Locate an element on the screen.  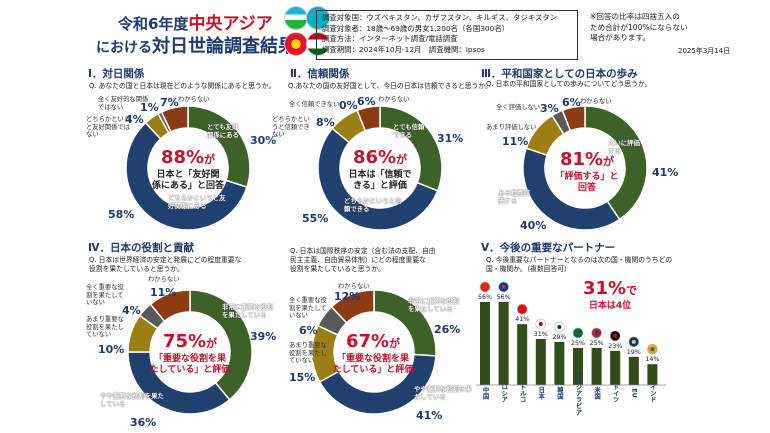
d3-pct-1: 40% is located at coordinates (533, 225).